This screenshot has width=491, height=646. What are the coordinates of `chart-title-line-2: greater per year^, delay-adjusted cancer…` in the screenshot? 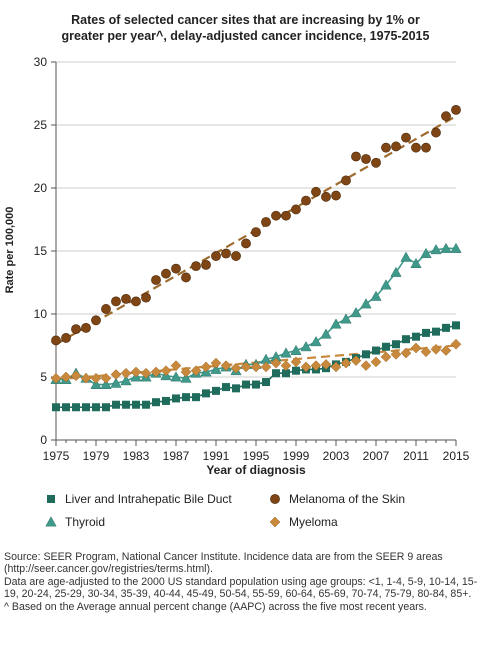 It's located at (245, 36).